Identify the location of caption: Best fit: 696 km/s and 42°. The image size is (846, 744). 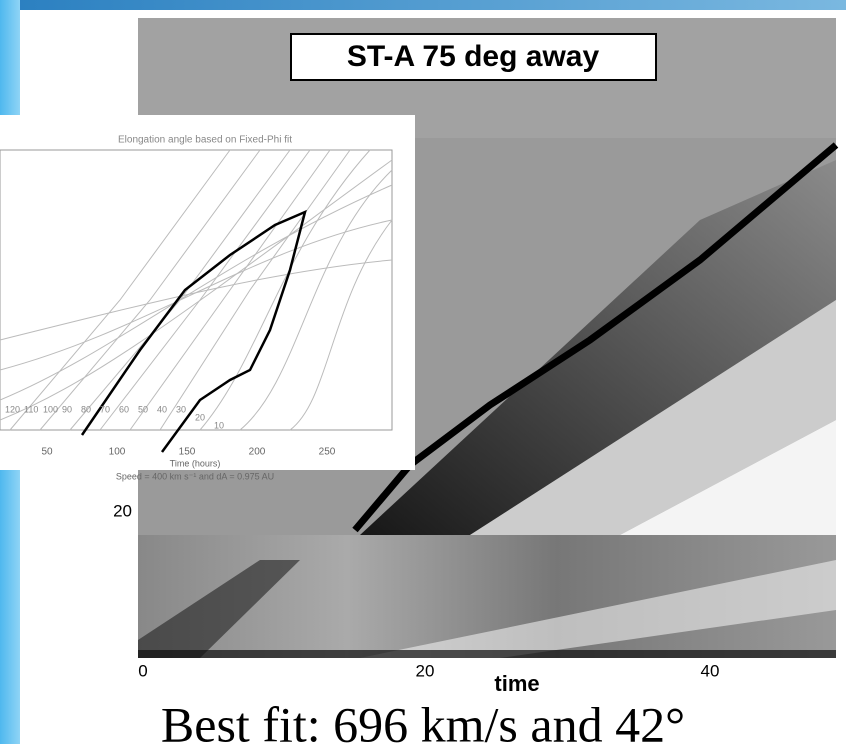
(423, 720).